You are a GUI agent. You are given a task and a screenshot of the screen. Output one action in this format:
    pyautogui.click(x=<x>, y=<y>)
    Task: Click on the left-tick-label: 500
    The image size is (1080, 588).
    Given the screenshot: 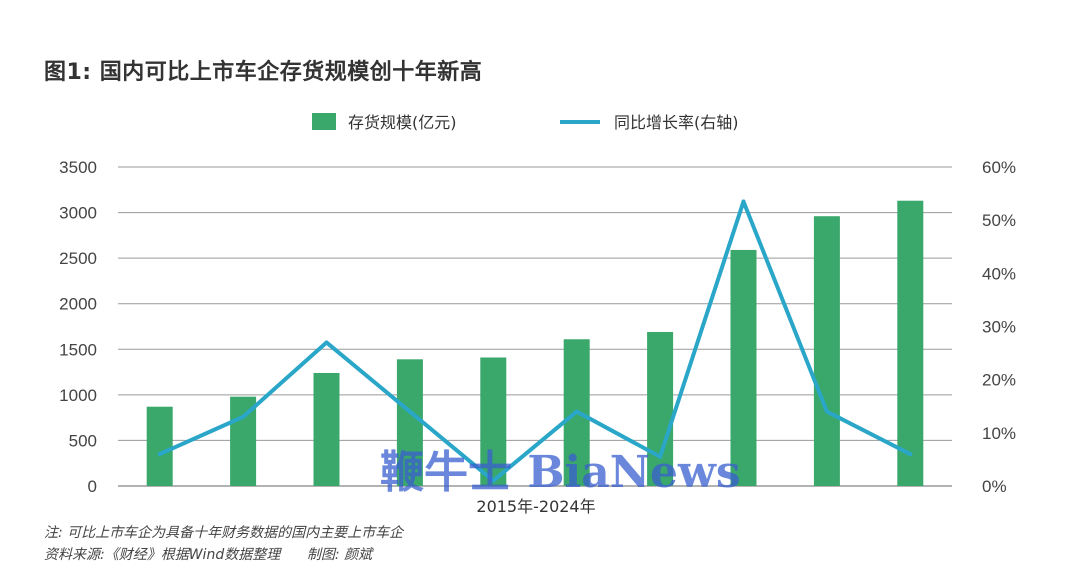 What is the action you would take?
    pyautogui.click(x=83, y=440)
    